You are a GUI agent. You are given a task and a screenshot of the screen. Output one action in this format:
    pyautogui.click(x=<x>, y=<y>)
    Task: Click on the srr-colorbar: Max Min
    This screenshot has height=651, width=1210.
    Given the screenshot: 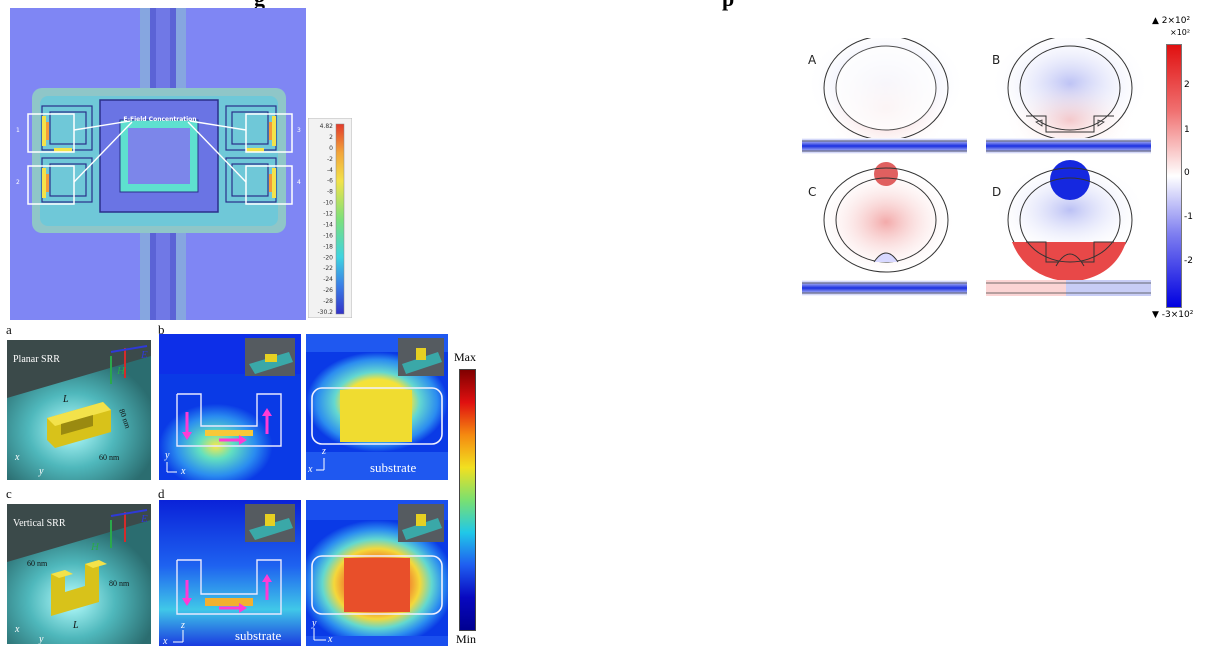 What is the action you would take?
    pyautogui.click(x=473, y=499)
    